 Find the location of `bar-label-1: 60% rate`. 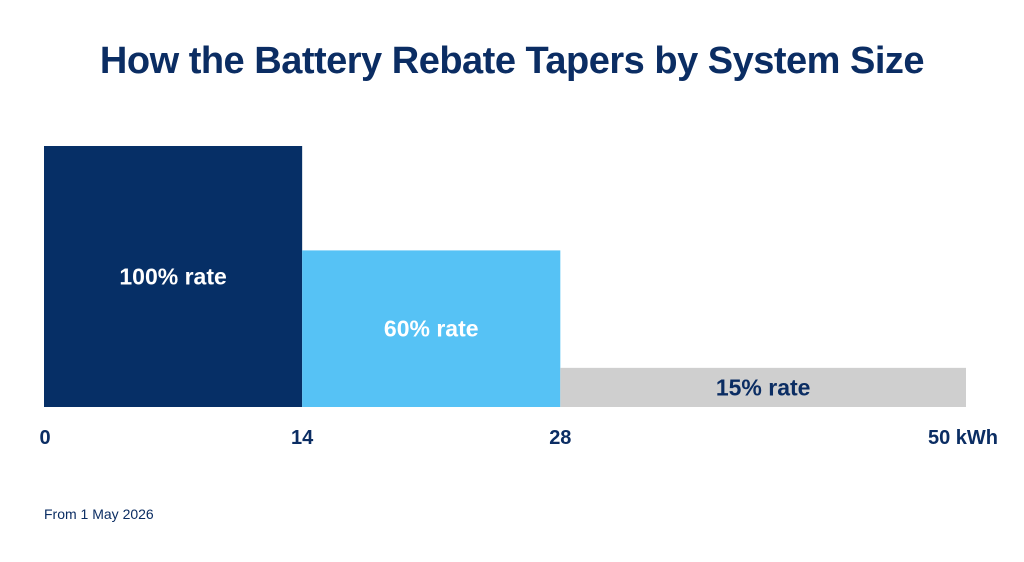

bar-label-1: 60% rate is located at coordinates (431, 329).